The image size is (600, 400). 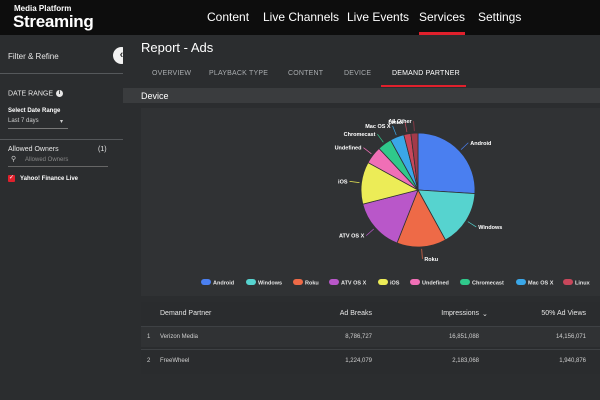 What do you see at coordinates (155, 96) in the screenshot?
I see `section-title: Device` at bounding box center [155, 96].